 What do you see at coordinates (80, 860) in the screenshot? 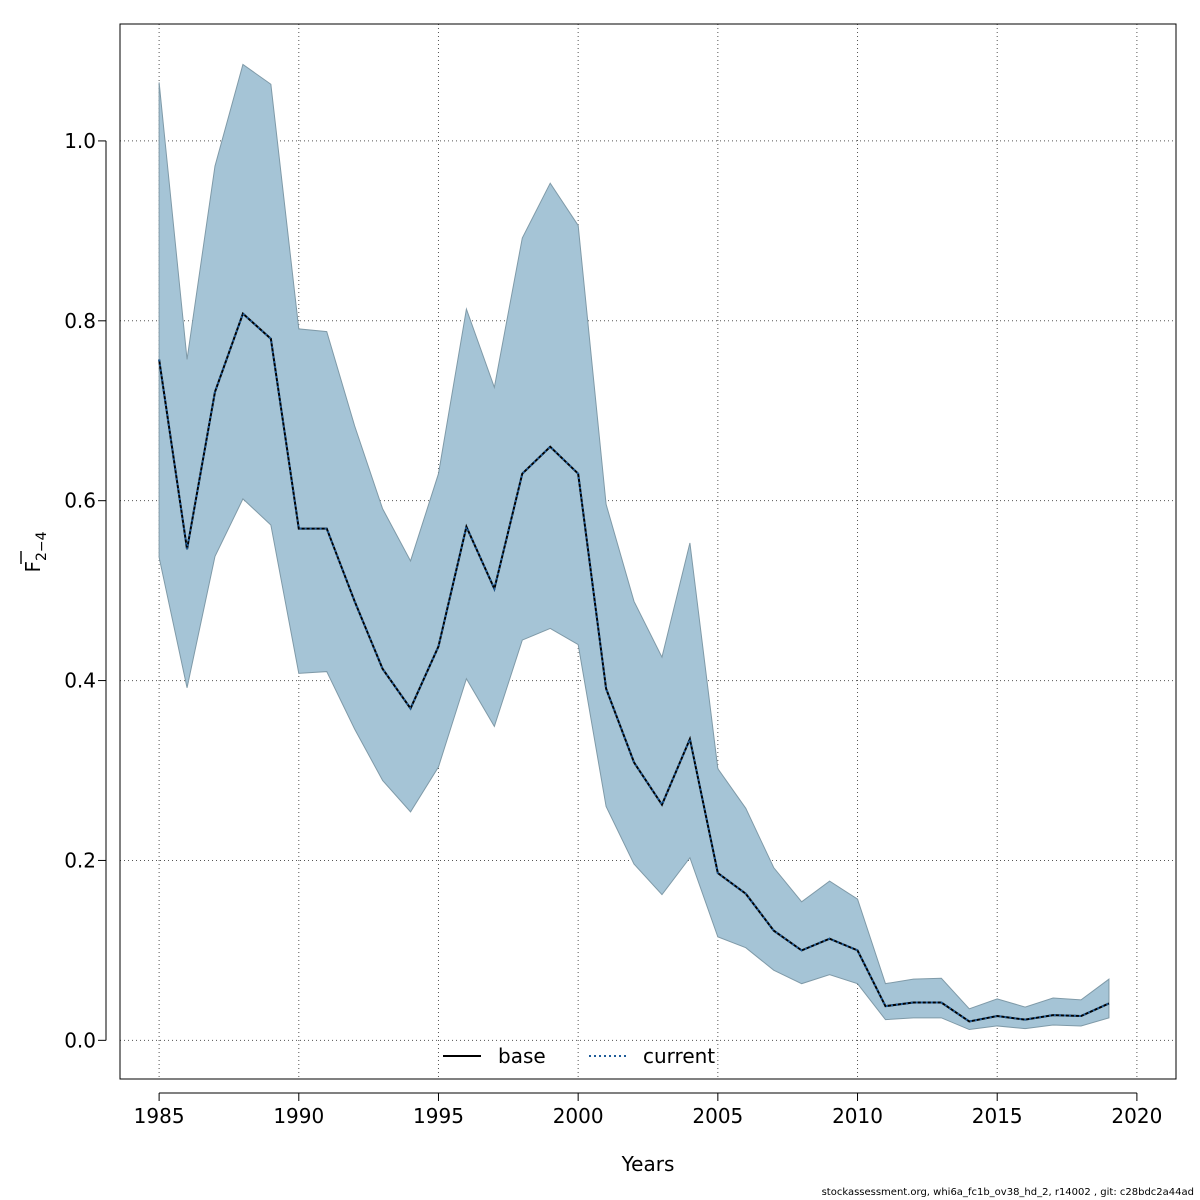
I see `y-tick-label-0.2: 0.2` at bounding box center [80, 860].